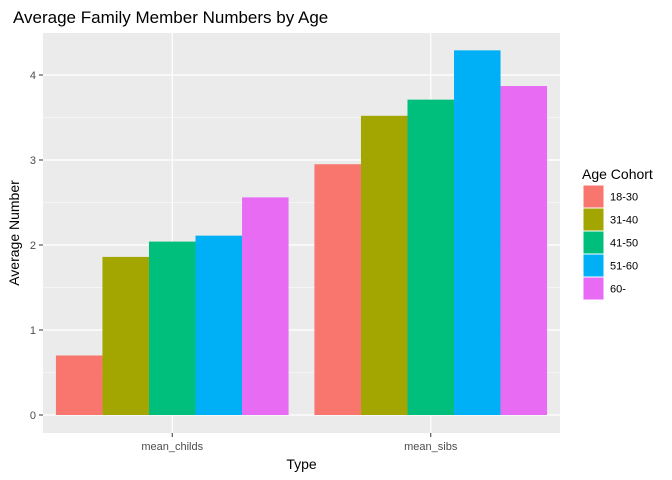 The width and height of the screenshot is (672, 480). Describe the element at coordinates (170, 17) in the screenshot. I see `chart-title: Average Family Member Numbers by Age` at that location.